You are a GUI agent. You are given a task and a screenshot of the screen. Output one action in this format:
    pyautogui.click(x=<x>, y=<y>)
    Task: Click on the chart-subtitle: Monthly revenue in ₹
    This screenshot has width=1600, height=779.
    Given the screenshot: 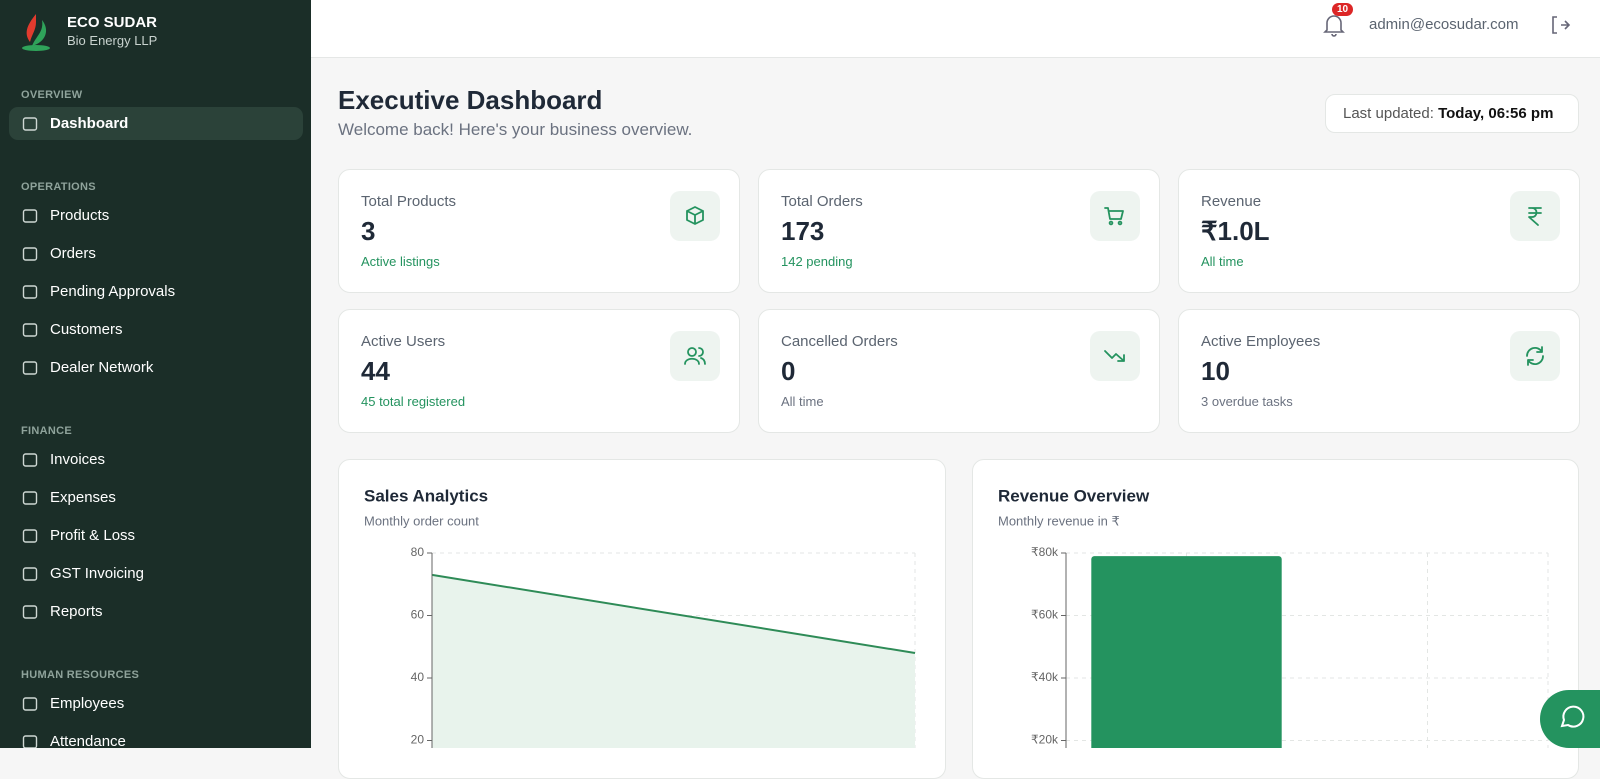 What is the action you would take?
    pyautogui.click(x=1059, y=520)
    